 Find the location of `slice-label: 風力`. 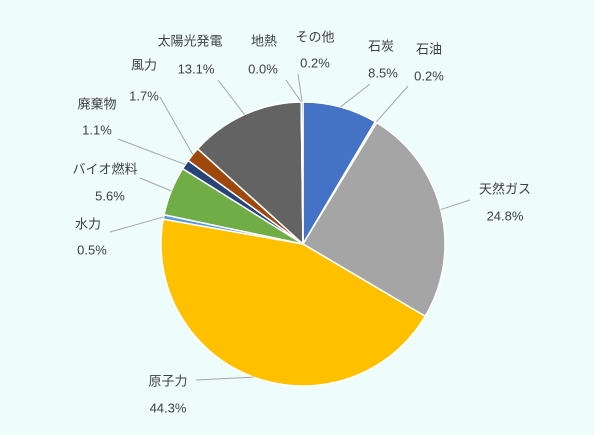

slice-label: 風力 is located at coordinates (144, 64).